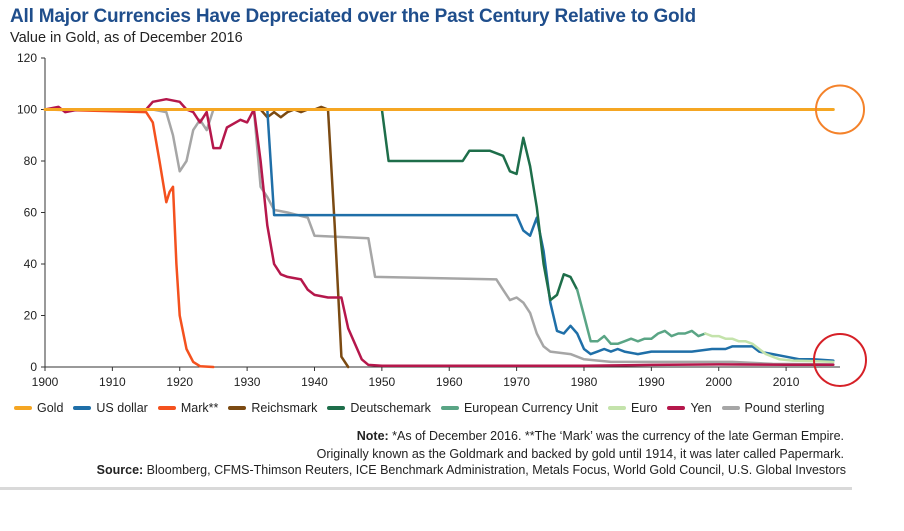 Image resolution: width=904 pixels, height=531 pixels. Describe the element at coordinates (45, 382) in the screenshot. I see `x-tick-label: 1900` at that location.